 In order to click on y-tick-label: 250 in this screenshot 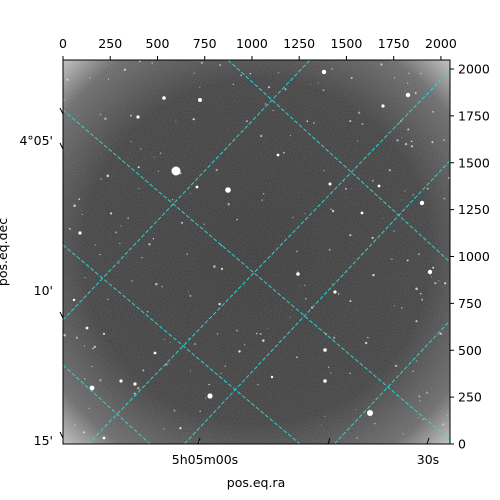, I will do `click(470, 397)`.